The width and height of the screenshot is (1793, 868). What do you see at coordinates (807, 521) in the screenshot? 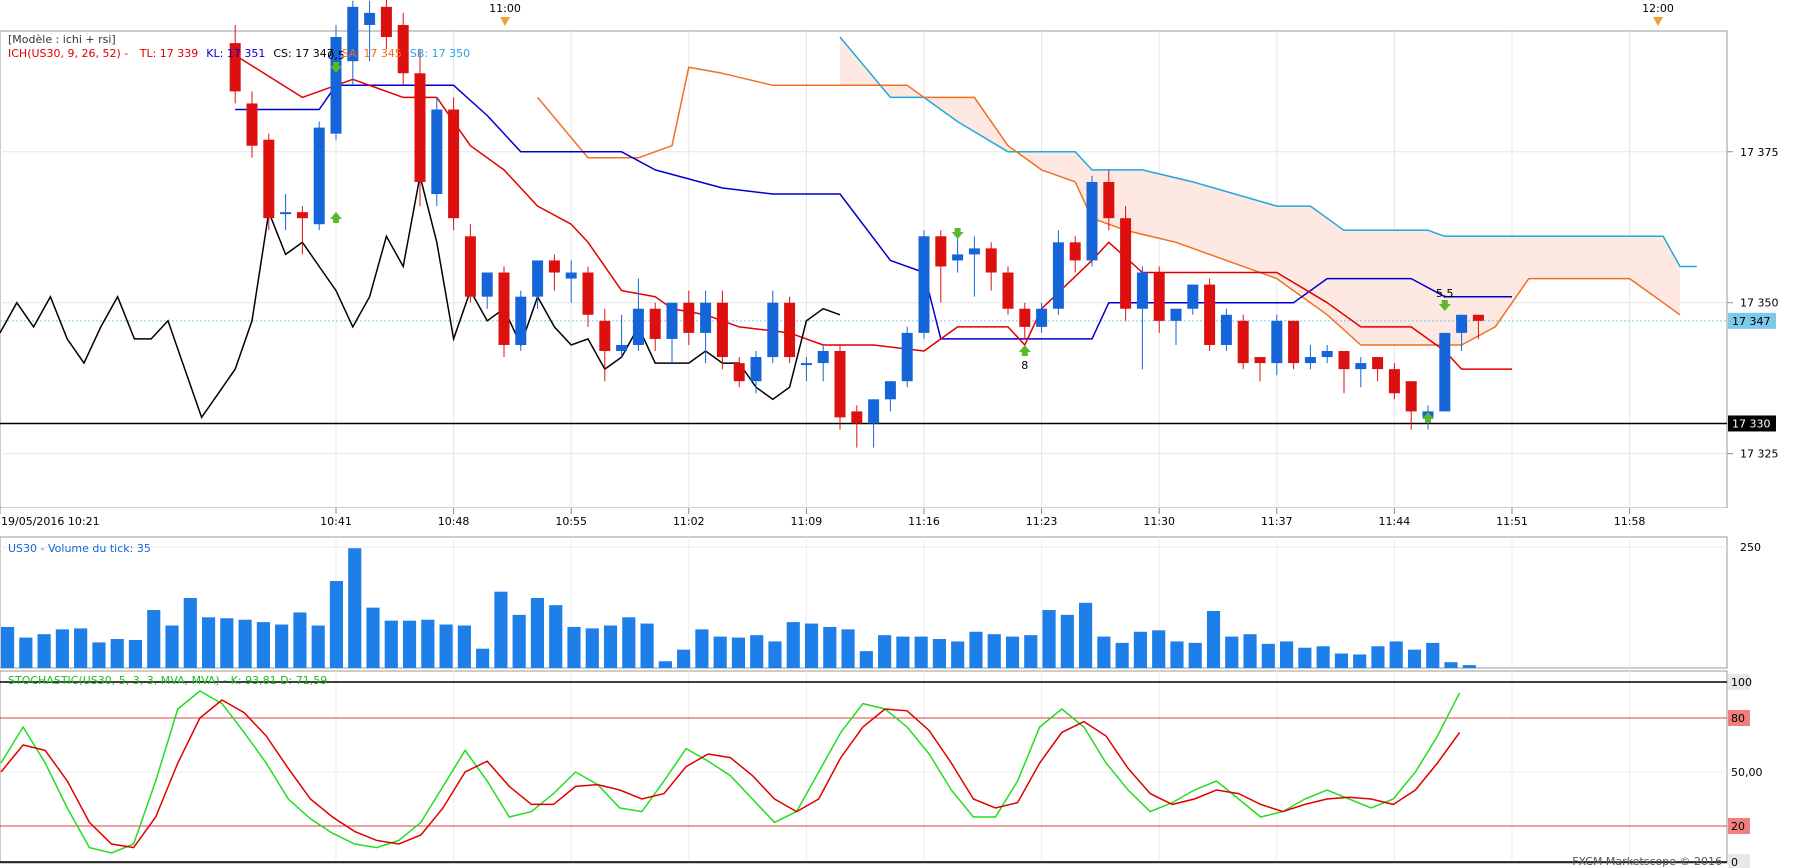
I see `time-tick-label: 11:09` at bounding box center [807, 521].